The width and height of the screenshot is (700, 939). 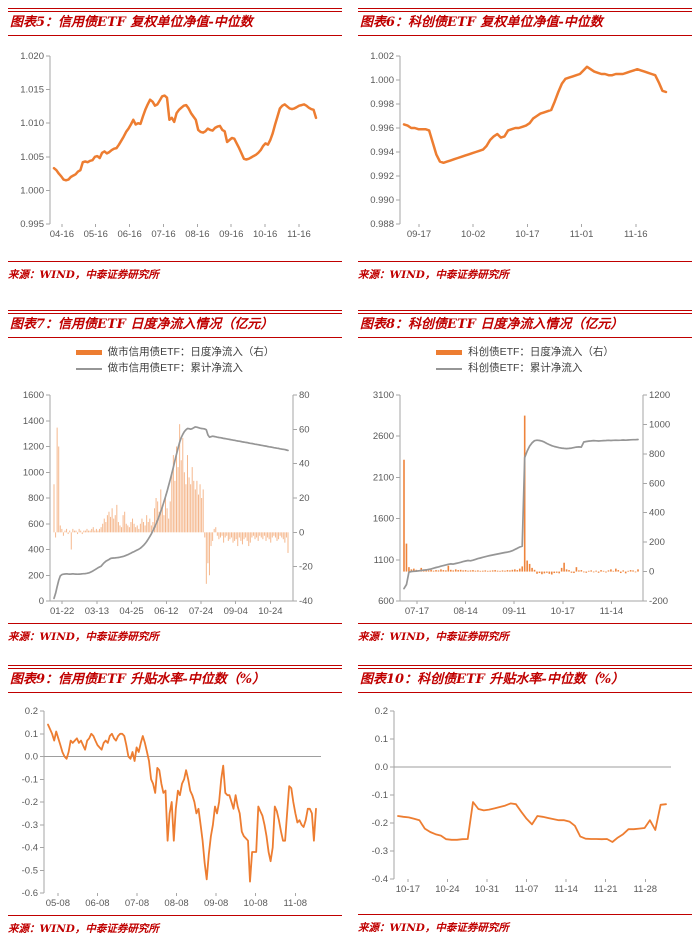 What do you see at coordinates (175, 324) in the screenshot?
I see `figure-7-title: 图表7：信用债ETF 日度净流入情况（亿元）` at bounding box center [175, 324].